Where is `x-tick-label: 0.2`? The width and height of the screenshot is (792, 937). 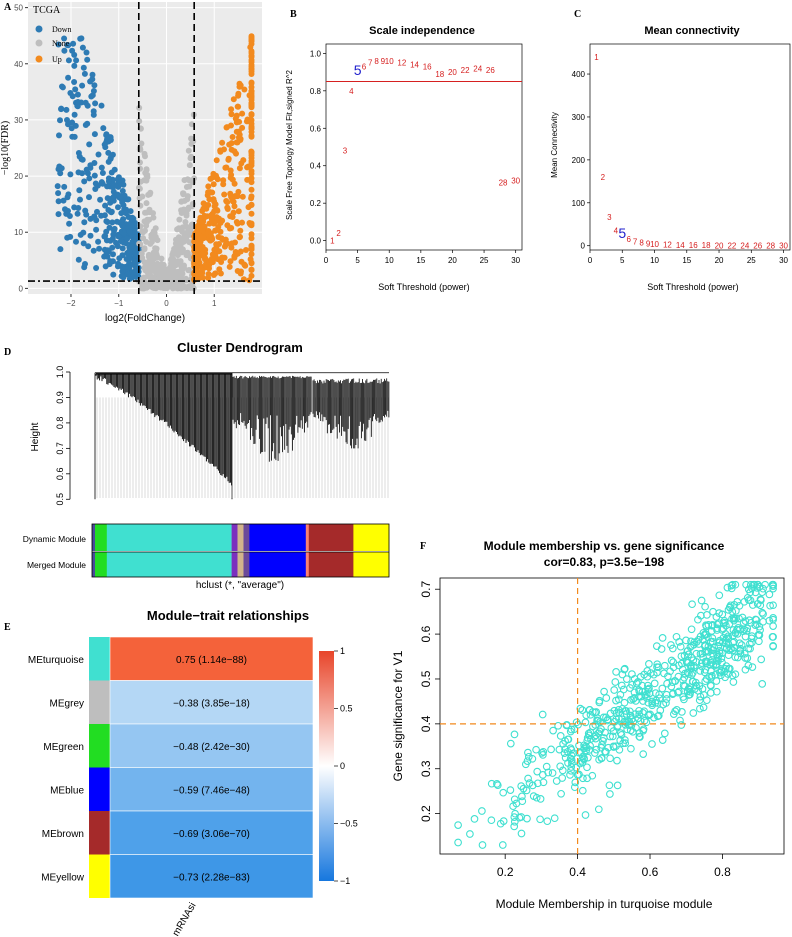 x-tick-label: 0.2 is located at coordinates (505, 872).